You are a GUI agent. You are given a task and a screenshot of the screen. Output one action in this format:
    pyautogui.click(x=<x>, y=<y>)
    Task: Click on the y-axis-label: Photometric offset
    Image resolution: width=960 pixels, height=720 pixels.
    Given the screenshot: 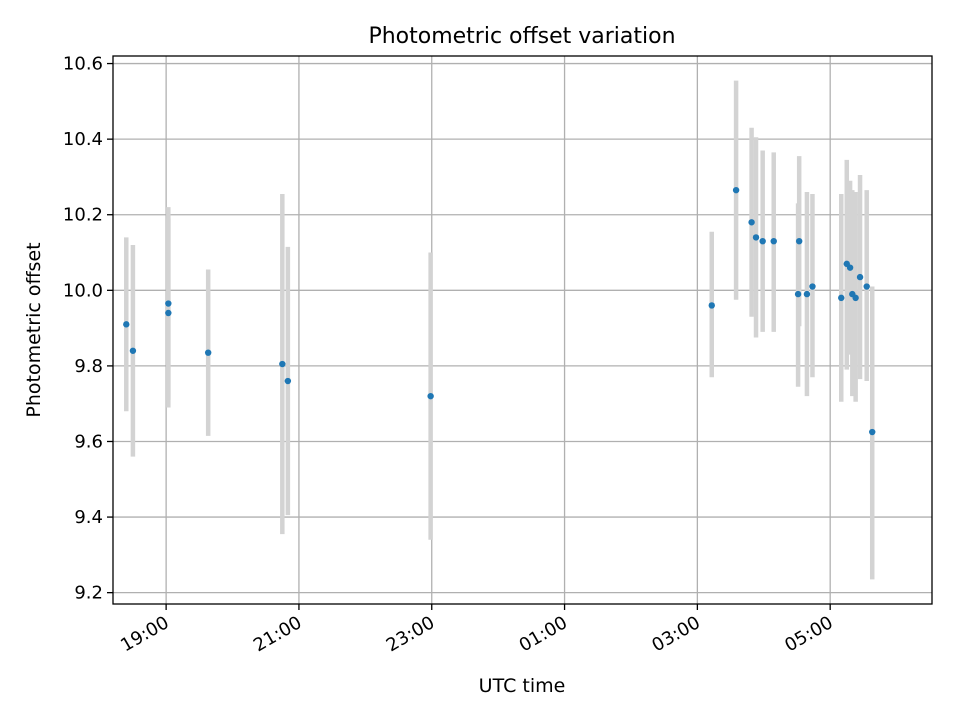 What is the action you would take?
    pyautogui.click(x=34, y=329)
    